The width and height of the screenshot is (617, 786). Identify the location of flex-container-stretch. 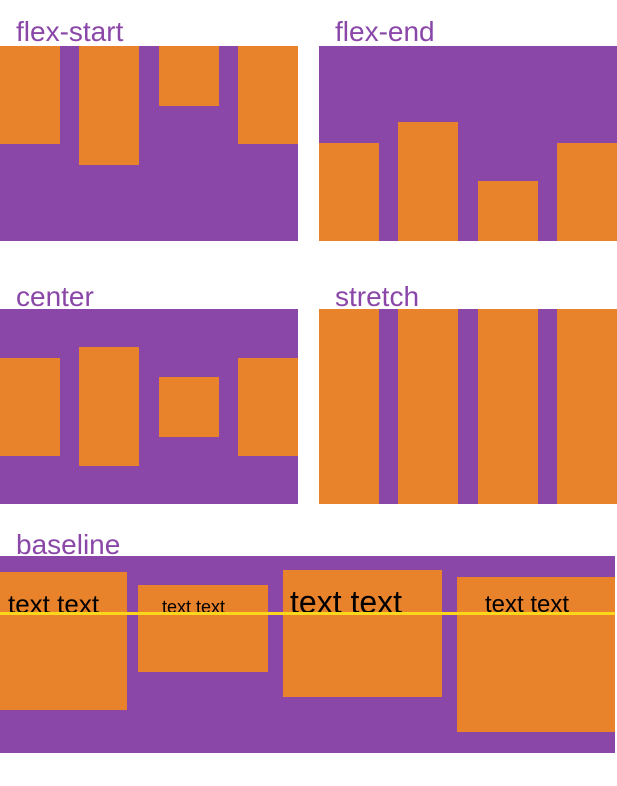
(468, 406).